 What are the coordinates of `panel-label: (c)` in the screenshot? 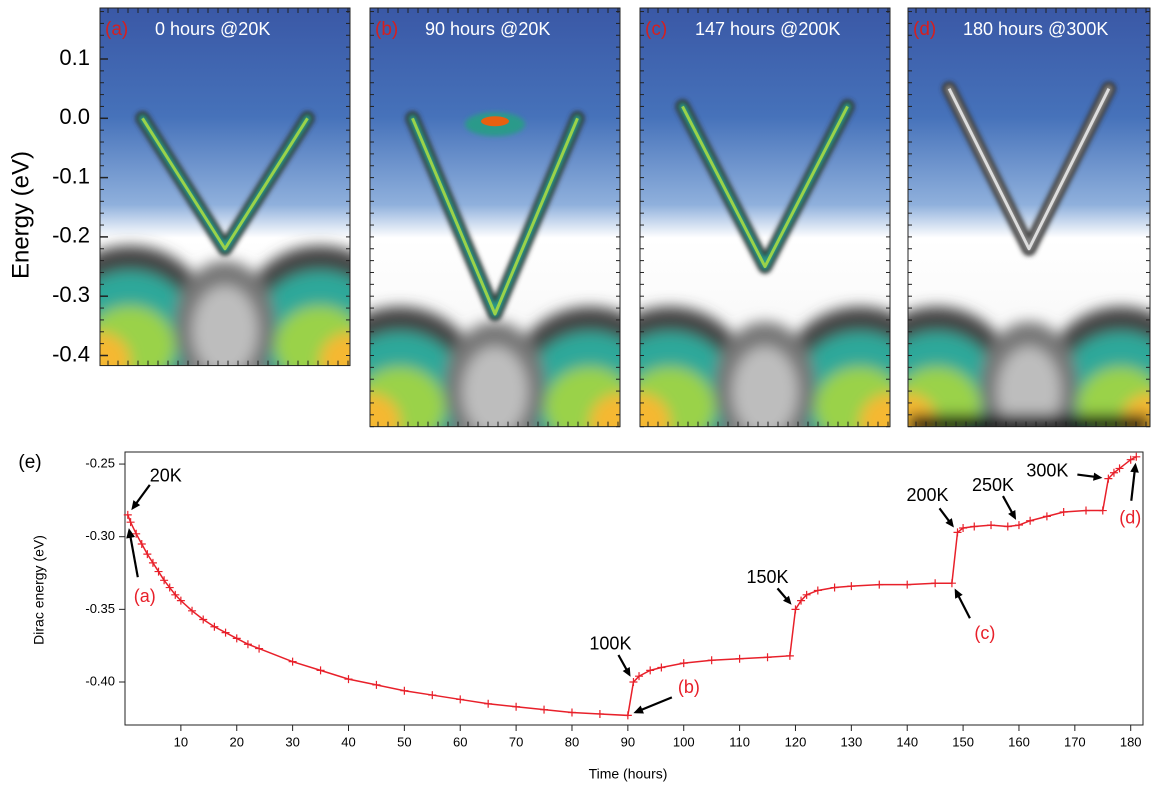 It's located at (656, 29).